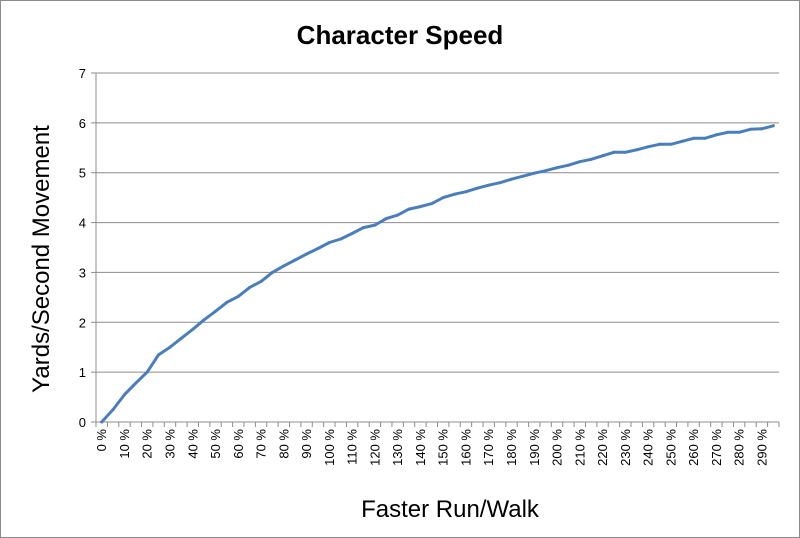  I want to click on x-axis-title: Faster Run/Walk, so click(450, 509).